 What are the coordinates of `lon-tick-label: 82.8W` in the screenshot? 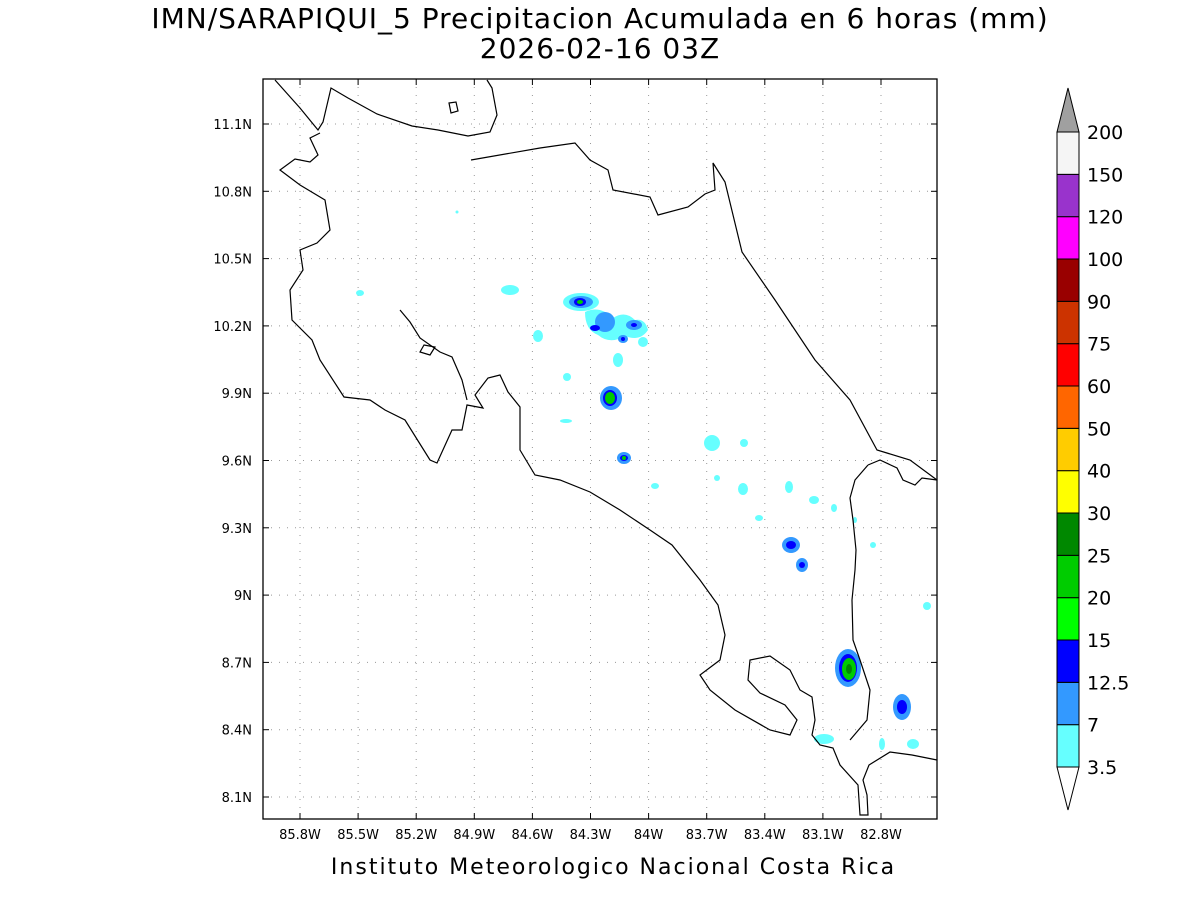 It's located at (881, 835).